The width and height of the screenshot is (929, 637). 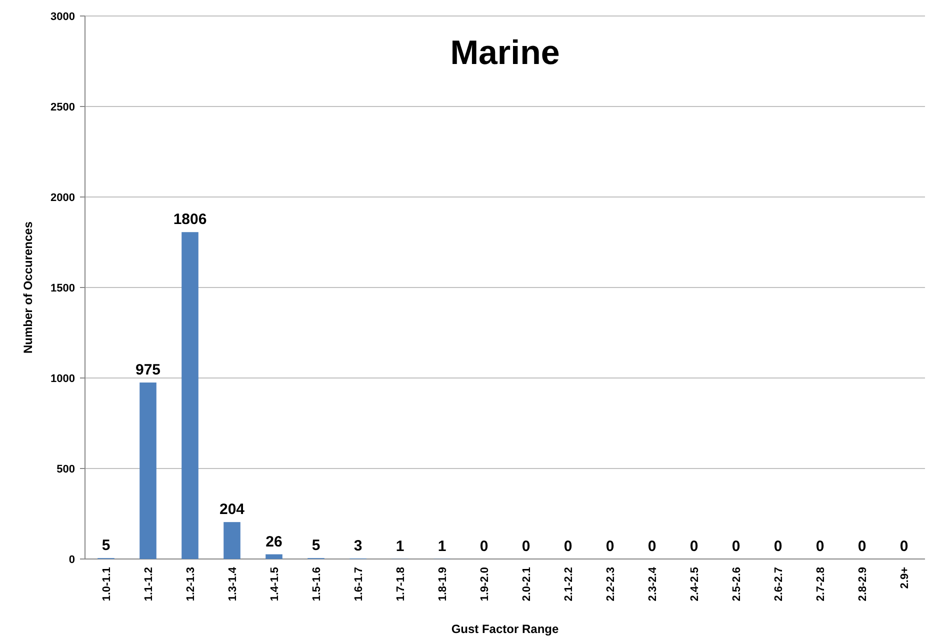 I want to click on x-tick-label: 2.7-2.8, so click(x=821, y=584).